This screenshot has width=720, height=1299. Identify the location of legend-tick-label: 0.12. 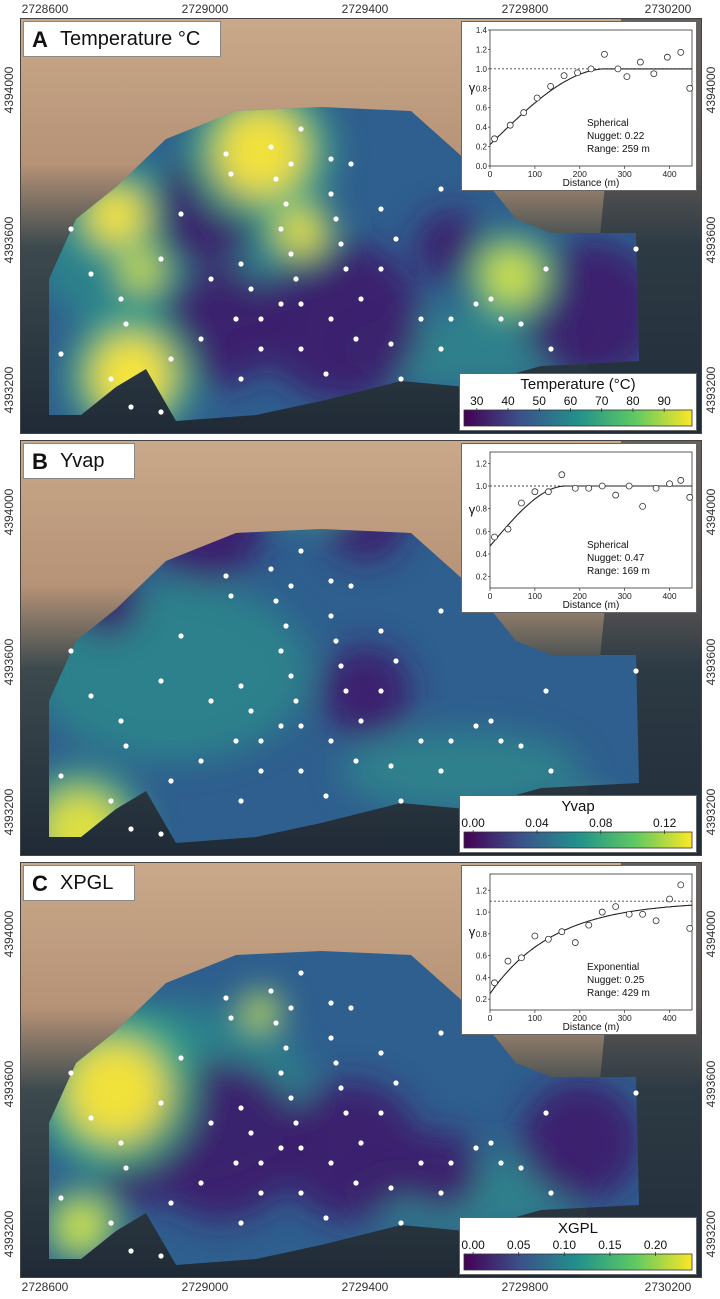
(664, 823).